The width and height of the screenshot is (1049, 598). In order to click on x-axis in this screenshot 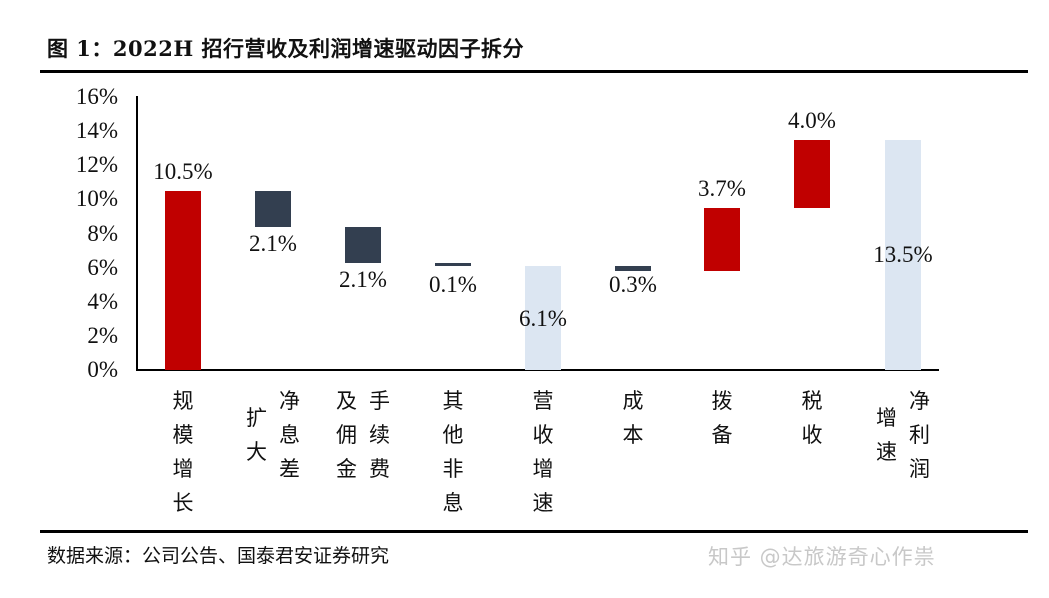, I will do `click(537, 370)`.